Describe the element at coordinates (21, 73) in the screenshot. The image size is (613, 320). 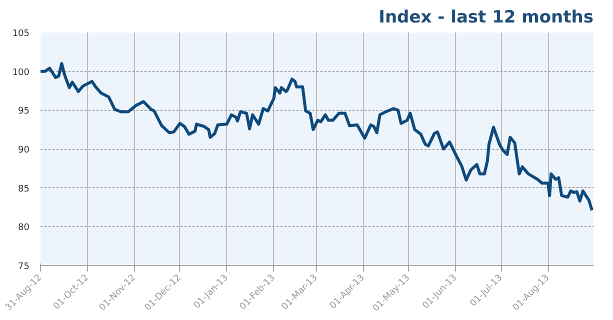
I see `y-tick-label: 100` at that location.